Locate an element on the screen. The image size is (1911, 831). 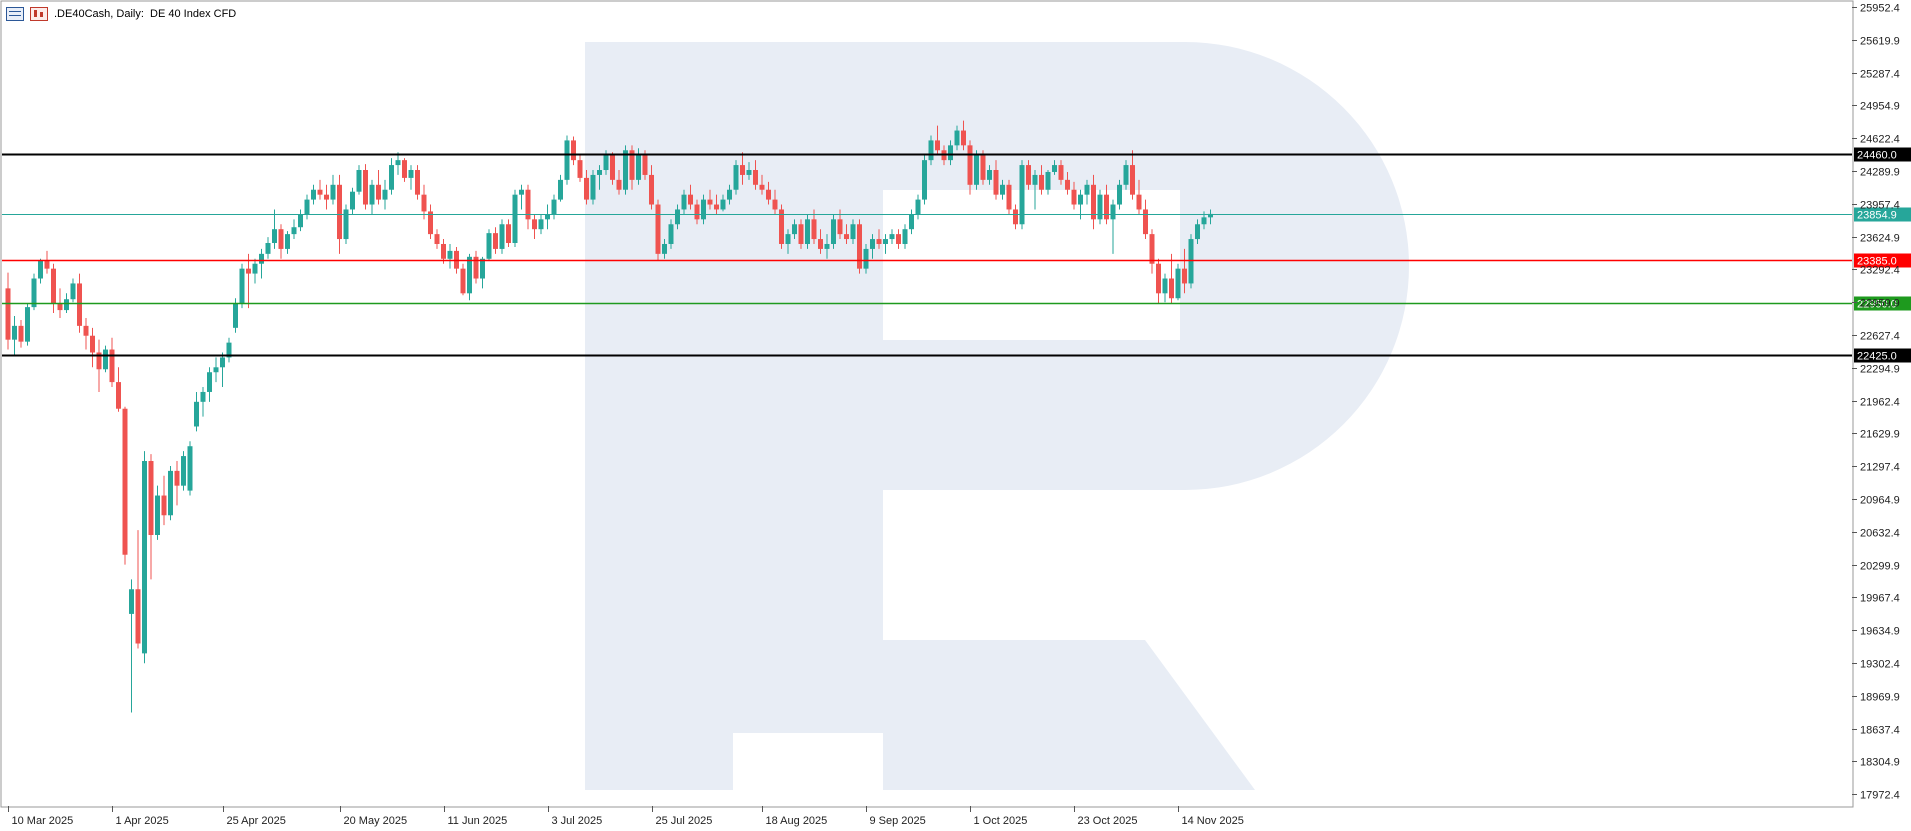
chart-bars-icon is located at coordinates (39, 14).